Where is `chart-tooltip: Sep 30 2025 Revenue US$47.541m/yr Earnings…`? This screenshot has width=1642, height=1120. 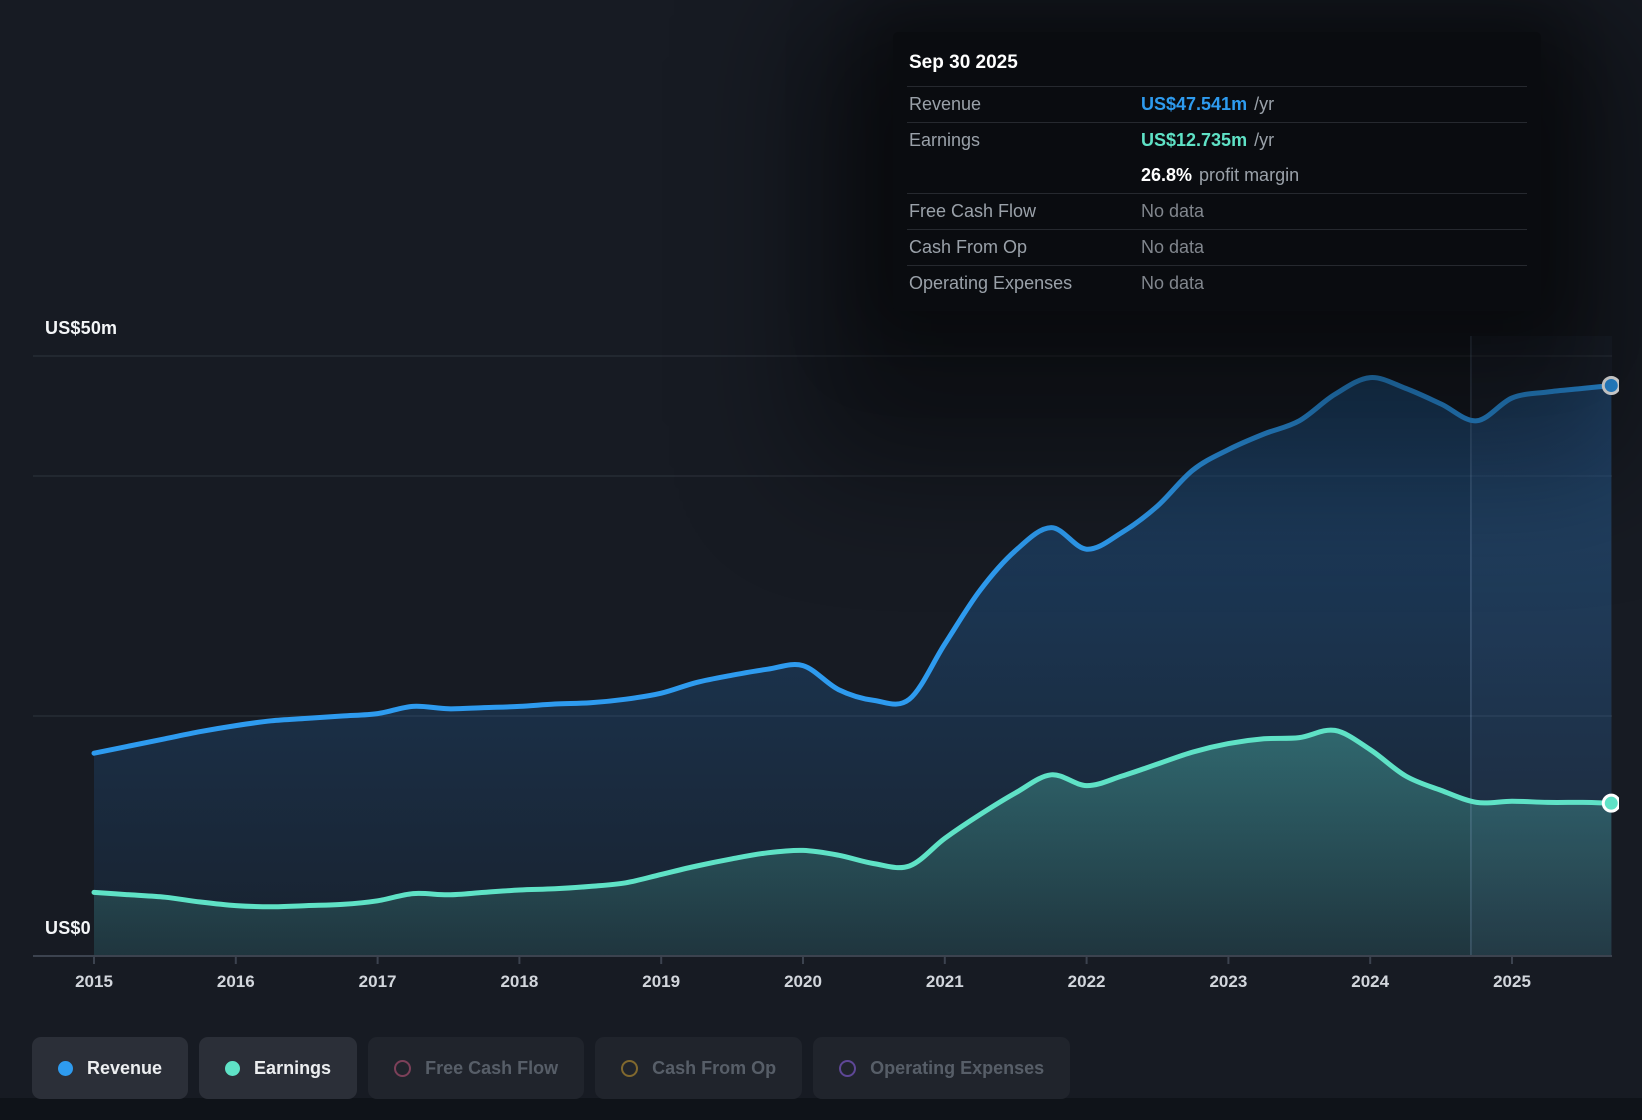 chart-tooltip: Sep 30 2025 Revenue US$47.541m/yr Earnings… is located at coordinates (1217, 171).